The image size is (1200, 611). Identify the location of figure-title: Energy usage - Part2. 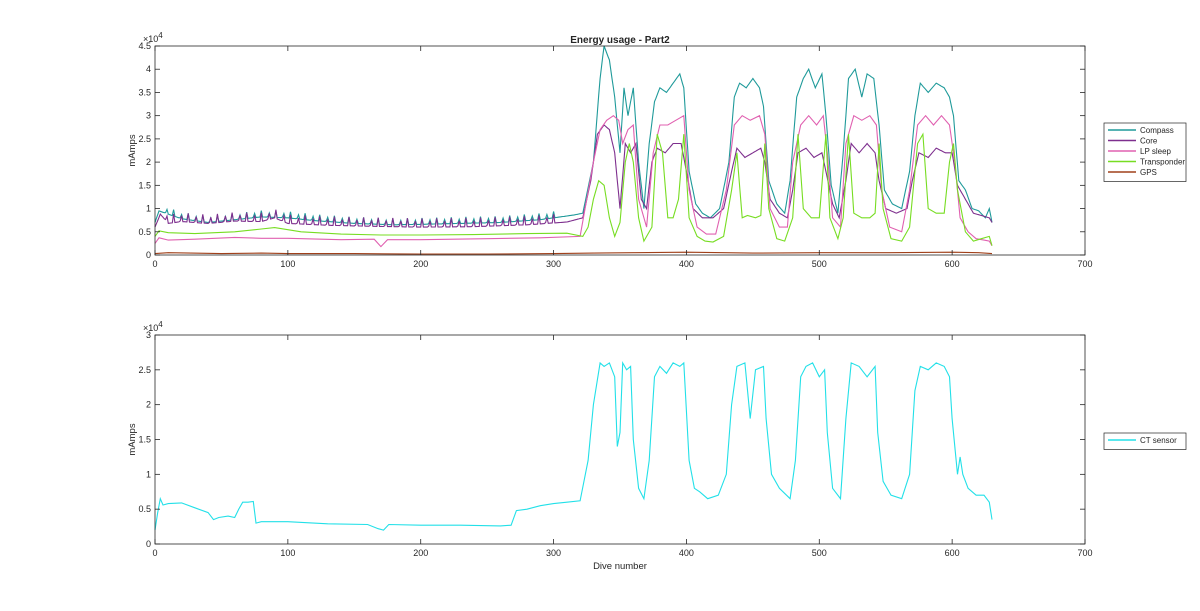
(620, 40).